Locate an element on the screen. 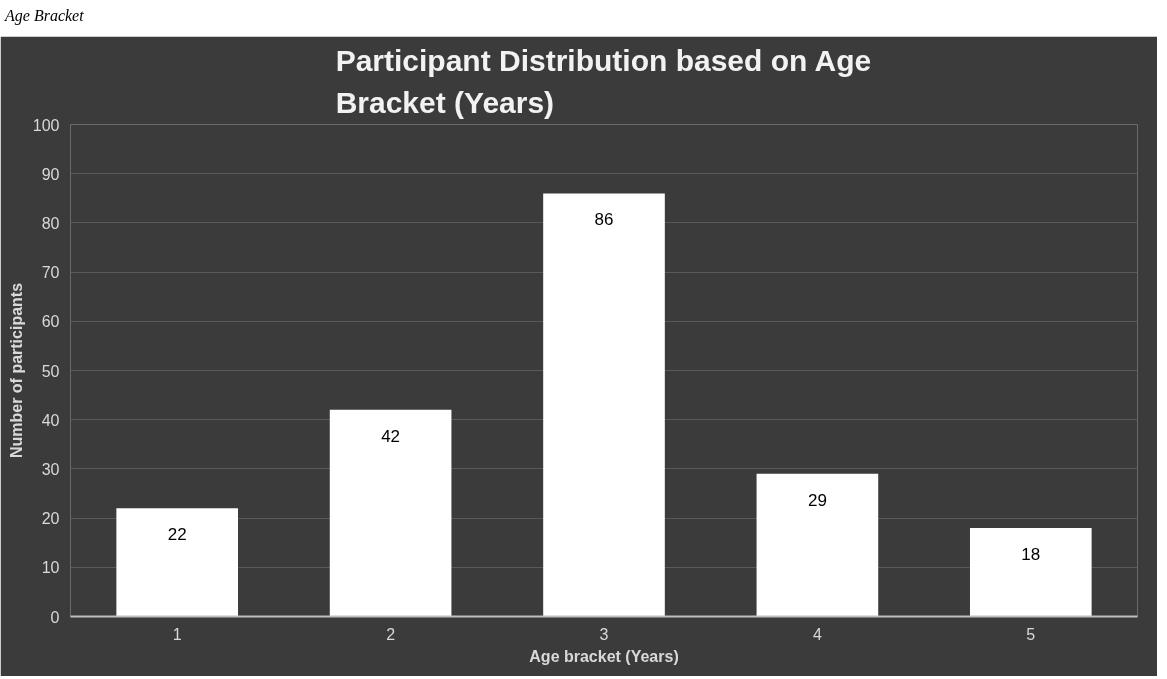 The image size is (1167, 679). y-tick-label: 60 is located at coordinates (50, 322).